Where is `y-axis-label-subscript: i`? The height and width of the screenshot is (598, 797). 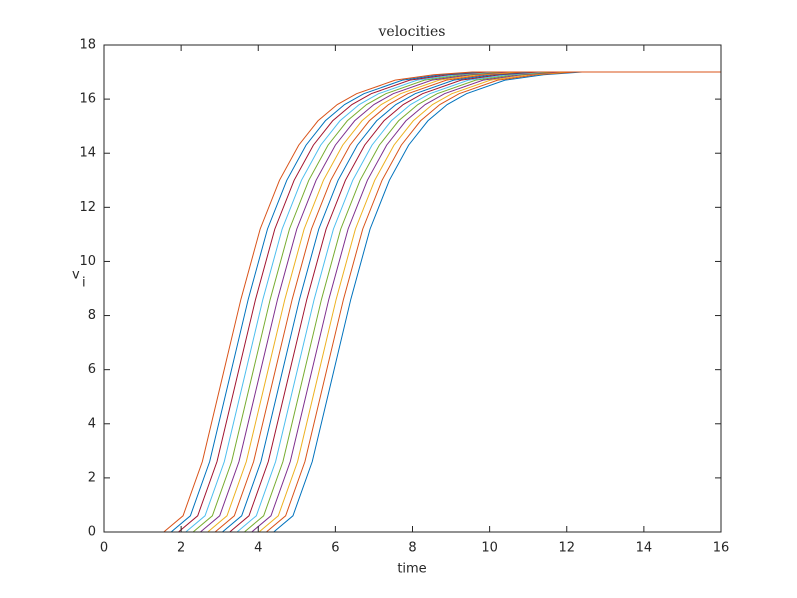 y-axis-label-subscript: i is located at coordinates (84, 283).